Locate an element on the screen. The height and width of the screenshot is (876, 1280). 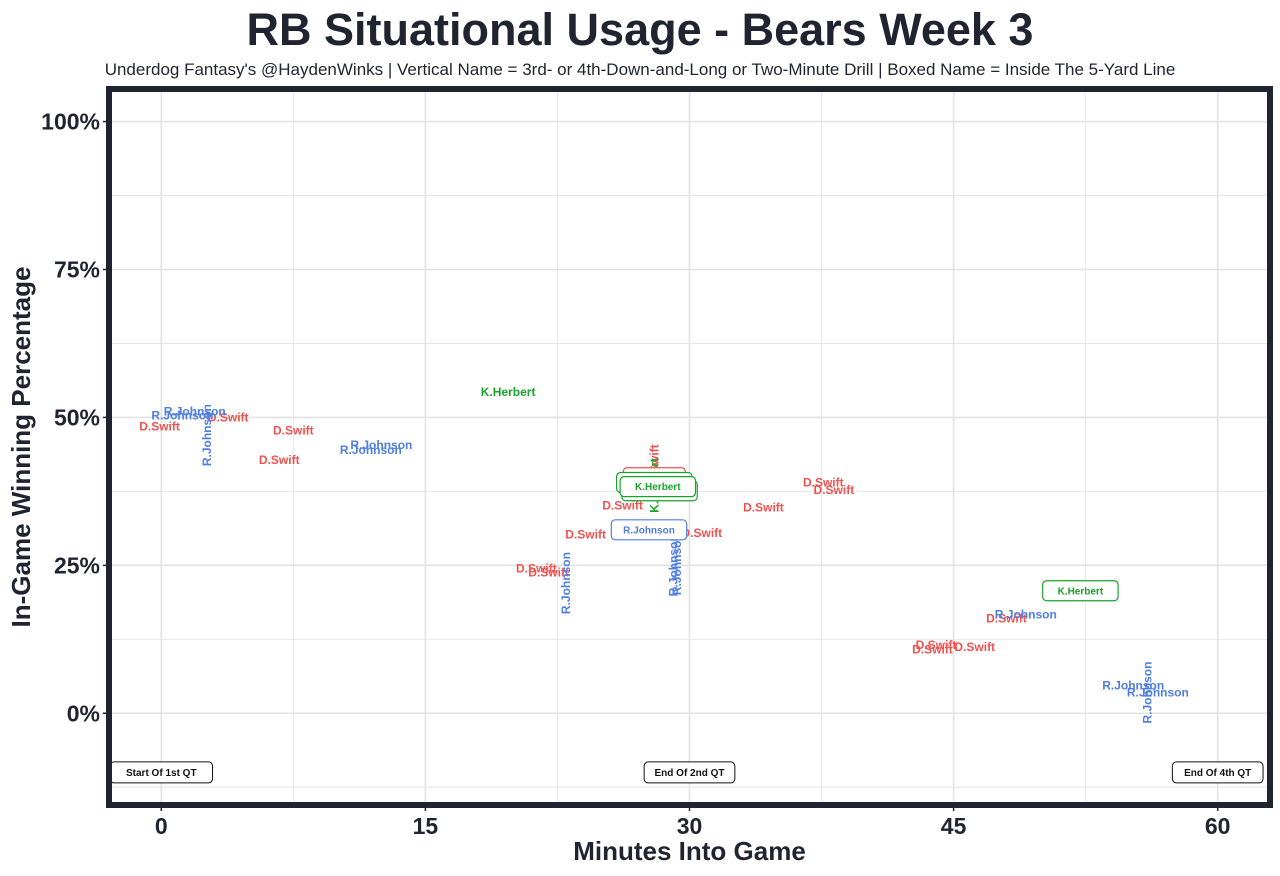
quarter-annotation: Start Of 1st QT is located at coordinates (161, 772).